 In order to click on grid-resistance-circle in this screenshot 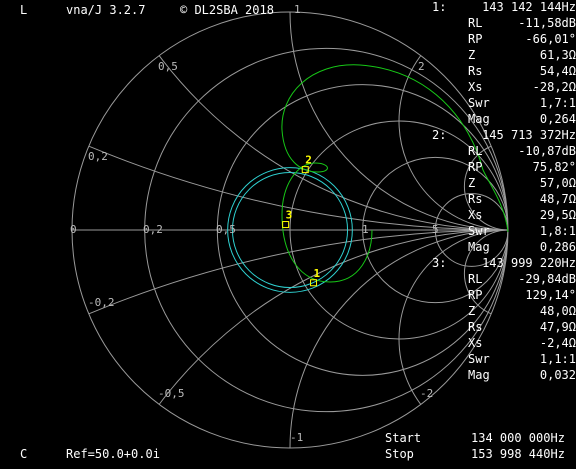, I will do `click(435, 230)`.